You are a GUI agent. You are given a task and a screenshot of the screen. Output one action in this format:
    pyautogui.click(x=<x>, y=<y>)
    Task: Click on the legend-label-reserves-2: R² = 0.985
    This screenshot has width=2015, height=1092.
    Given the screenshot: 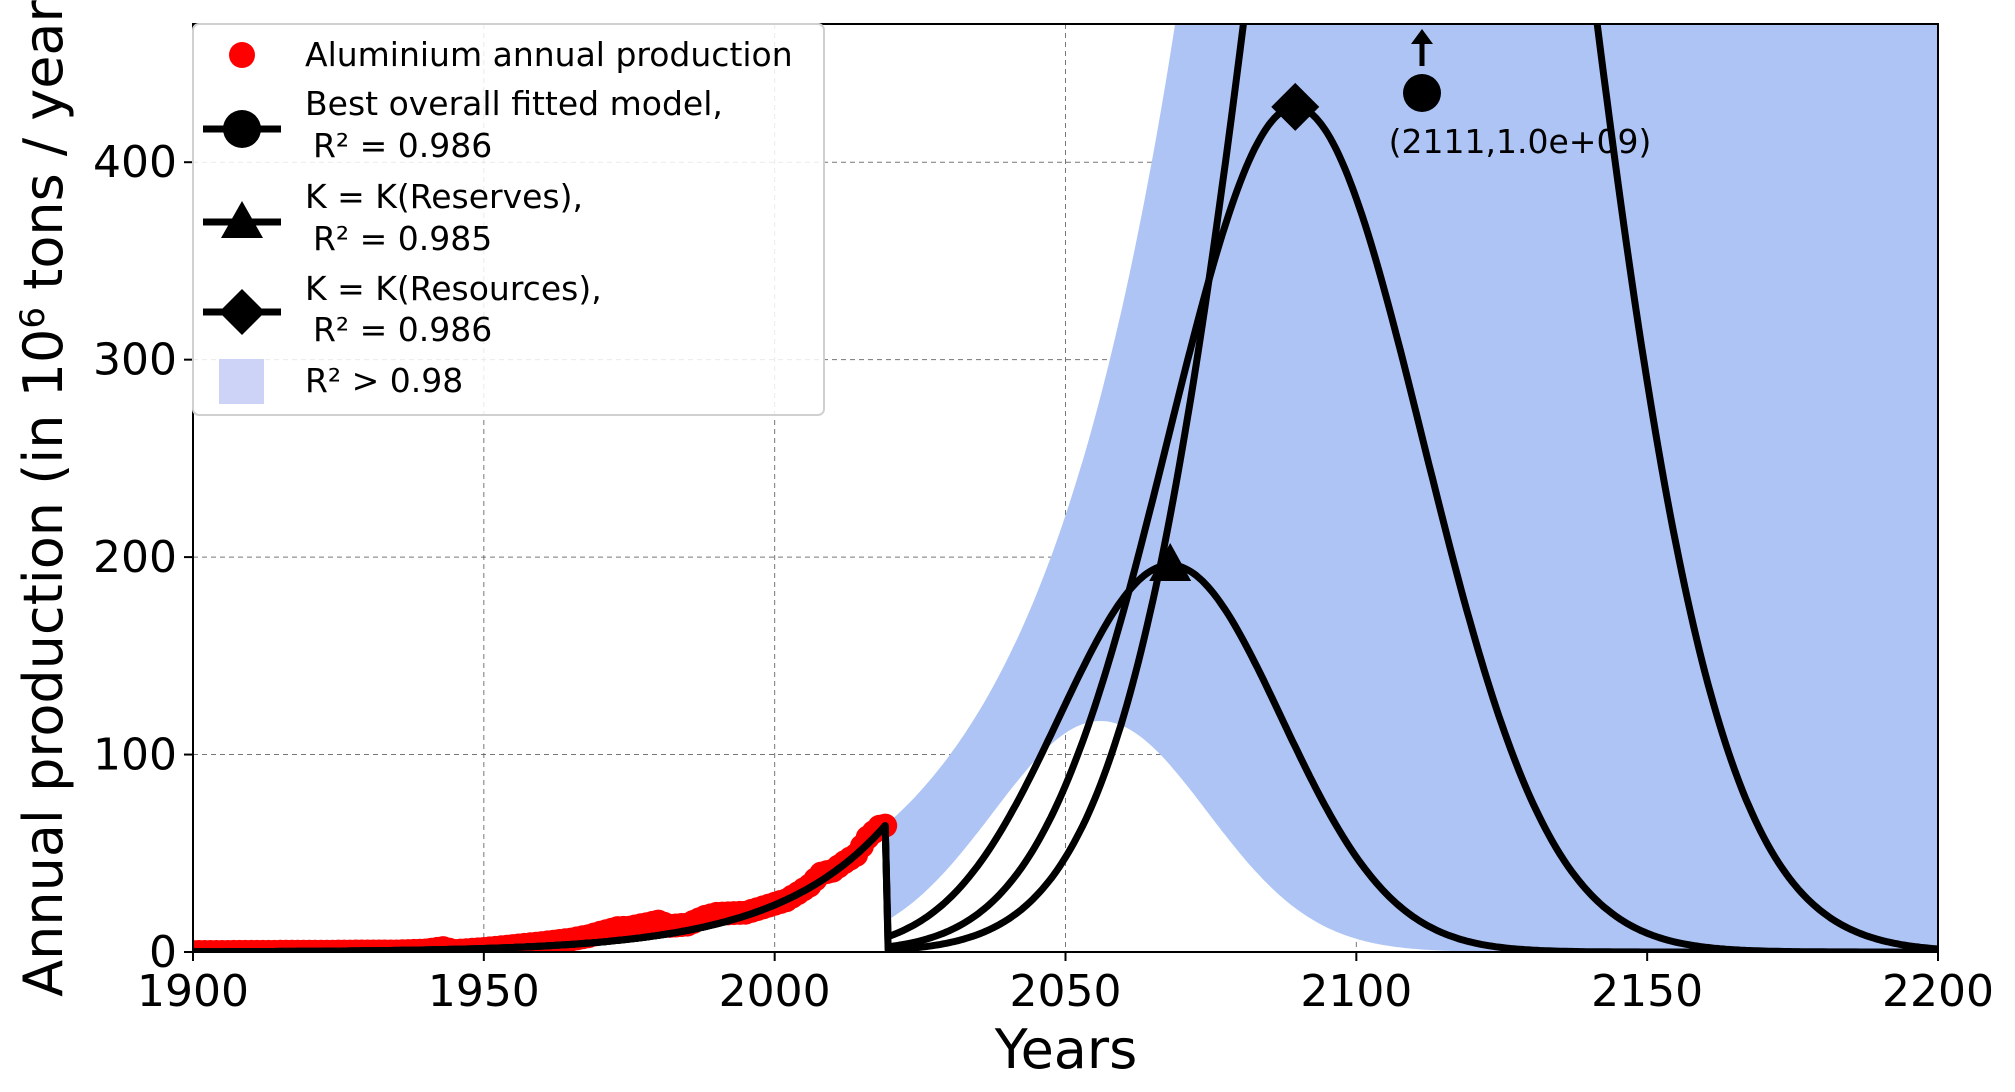 What is the action you would take?
    pyautogui.click(x=402, y=238)
    